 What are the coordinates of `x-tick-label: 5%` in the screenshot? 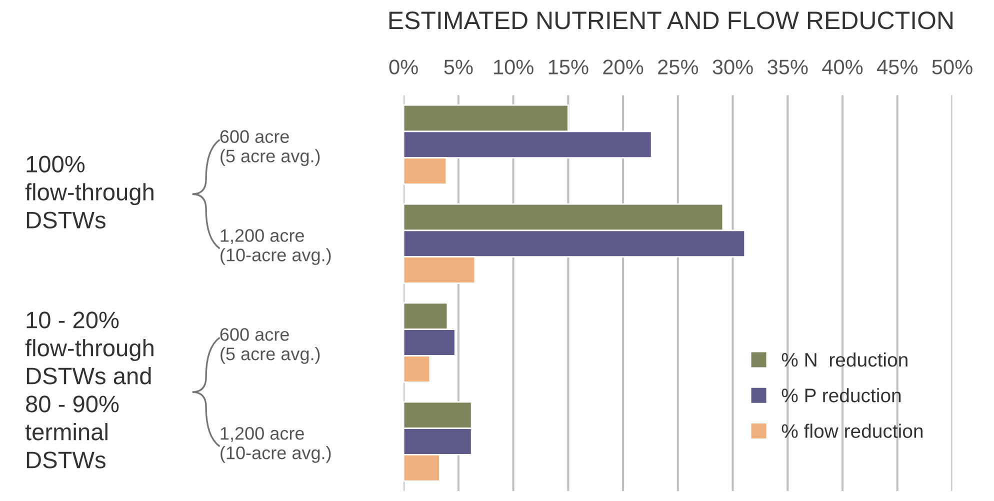 It's located at (458, 67).